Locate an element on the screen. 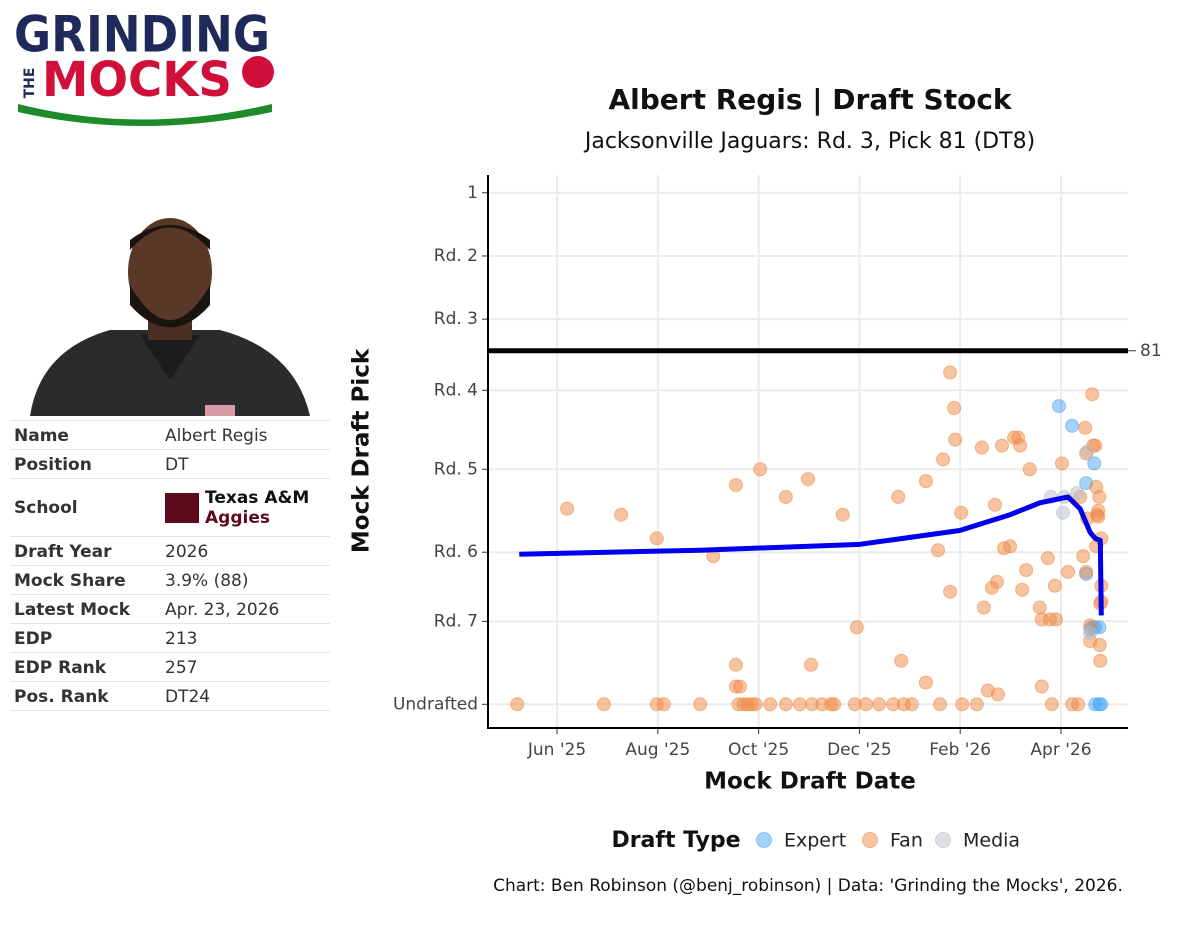 Image resolution: width=1200 pixels, height=934 pixels. profile-row: Pos. Rank DT24 is located at coordinates (170, 696).